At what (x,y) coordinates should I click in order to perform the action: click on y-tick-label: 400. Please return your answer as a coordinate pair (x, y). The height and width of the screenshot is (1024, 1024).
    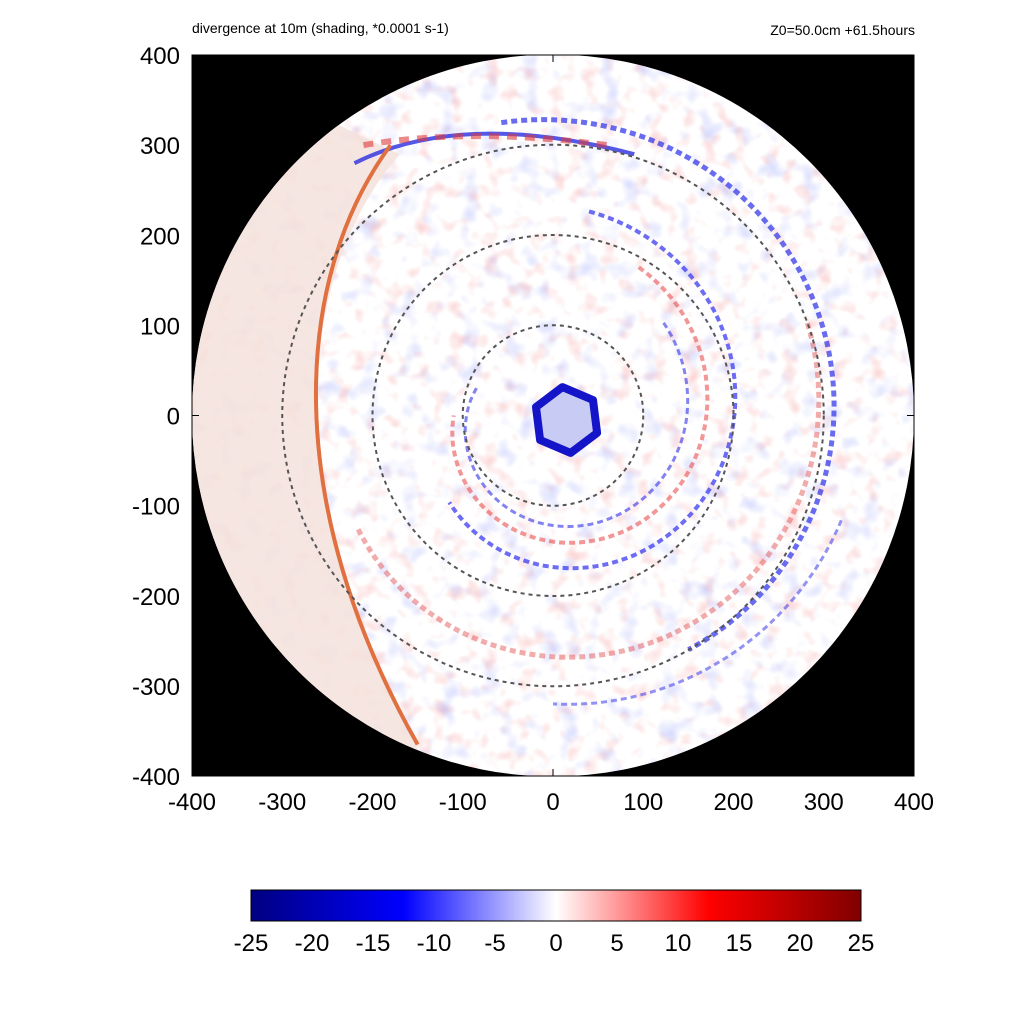
    Looking at the image, I should click on (160, 56).